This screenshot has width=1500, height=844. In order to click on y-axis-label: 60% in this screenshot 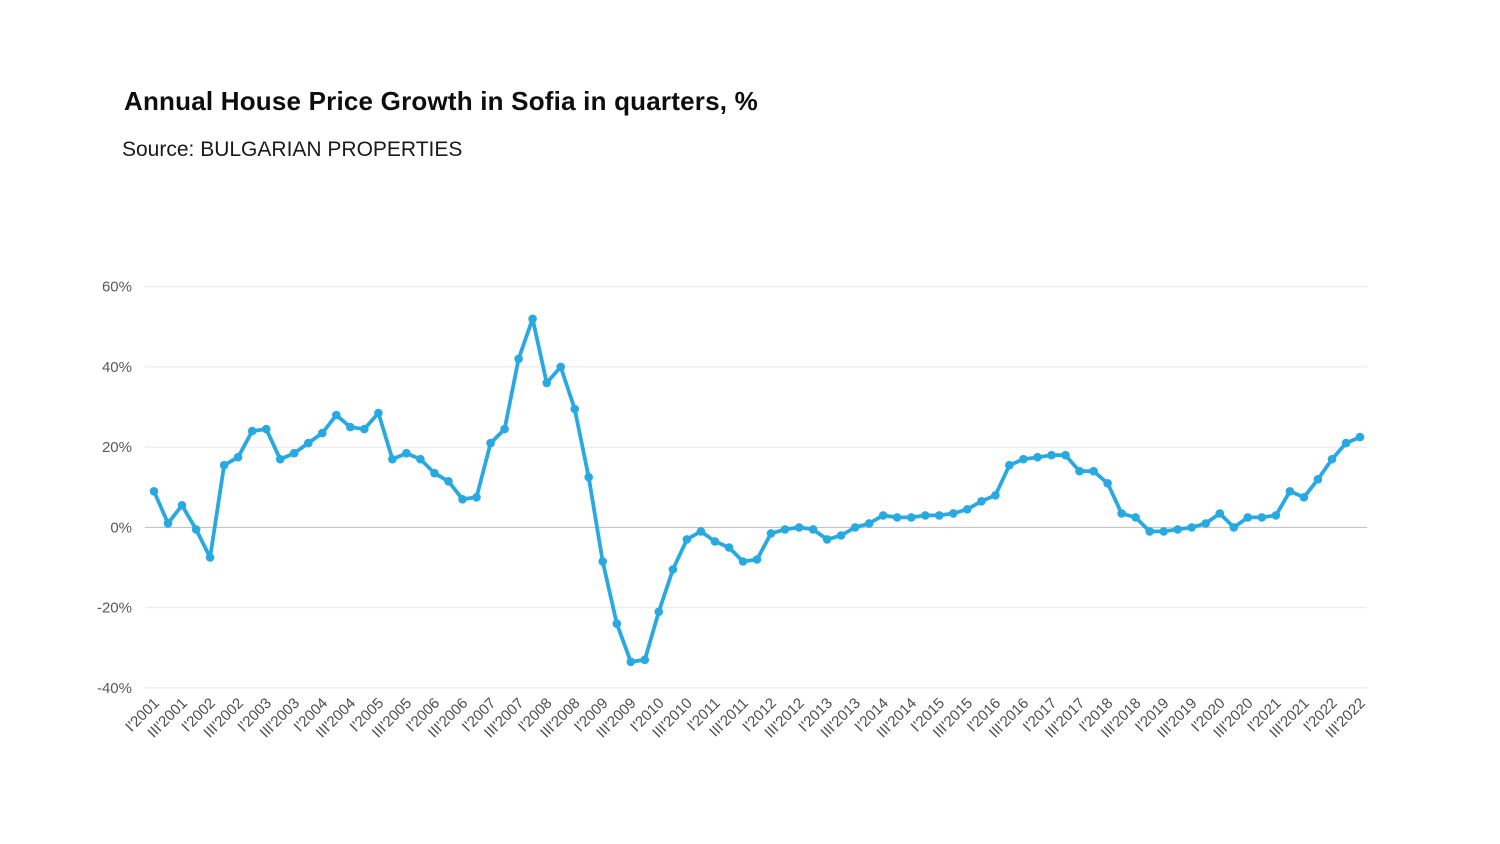, I will do `click(117, 287)`.